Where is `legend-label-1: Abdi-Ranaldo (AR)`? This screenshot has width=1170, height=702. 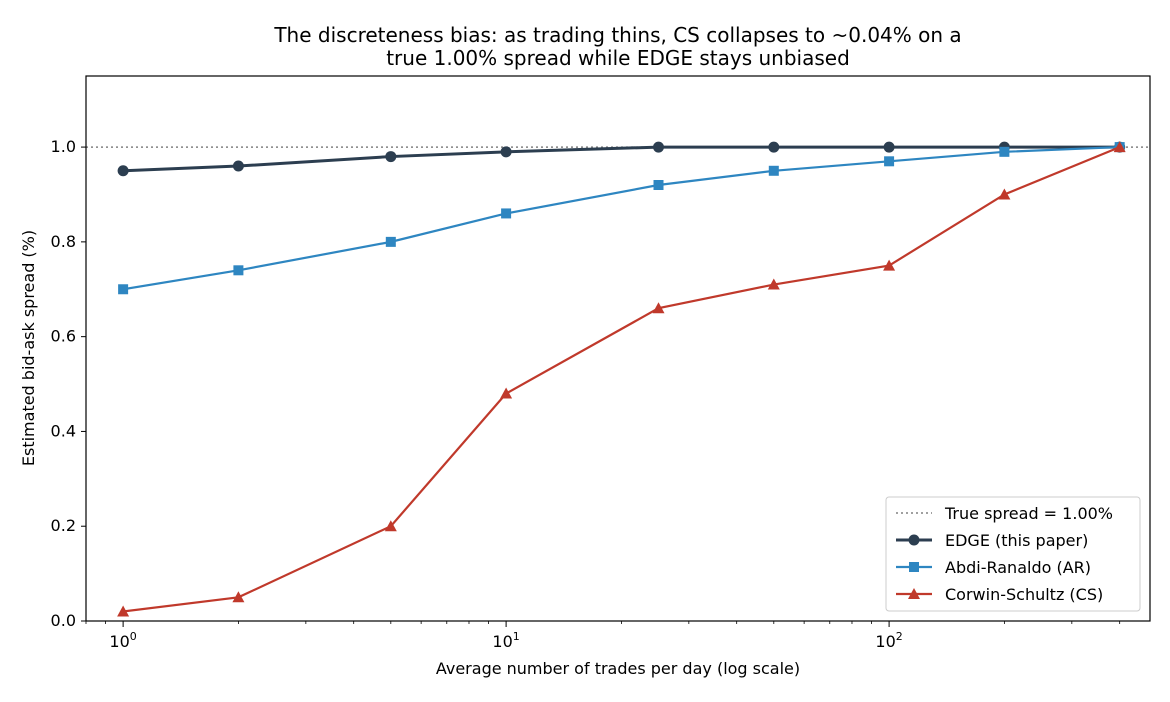 legend-label-1: Abdi-Ranaldo (AR) is located at coordinates (1018, 567).